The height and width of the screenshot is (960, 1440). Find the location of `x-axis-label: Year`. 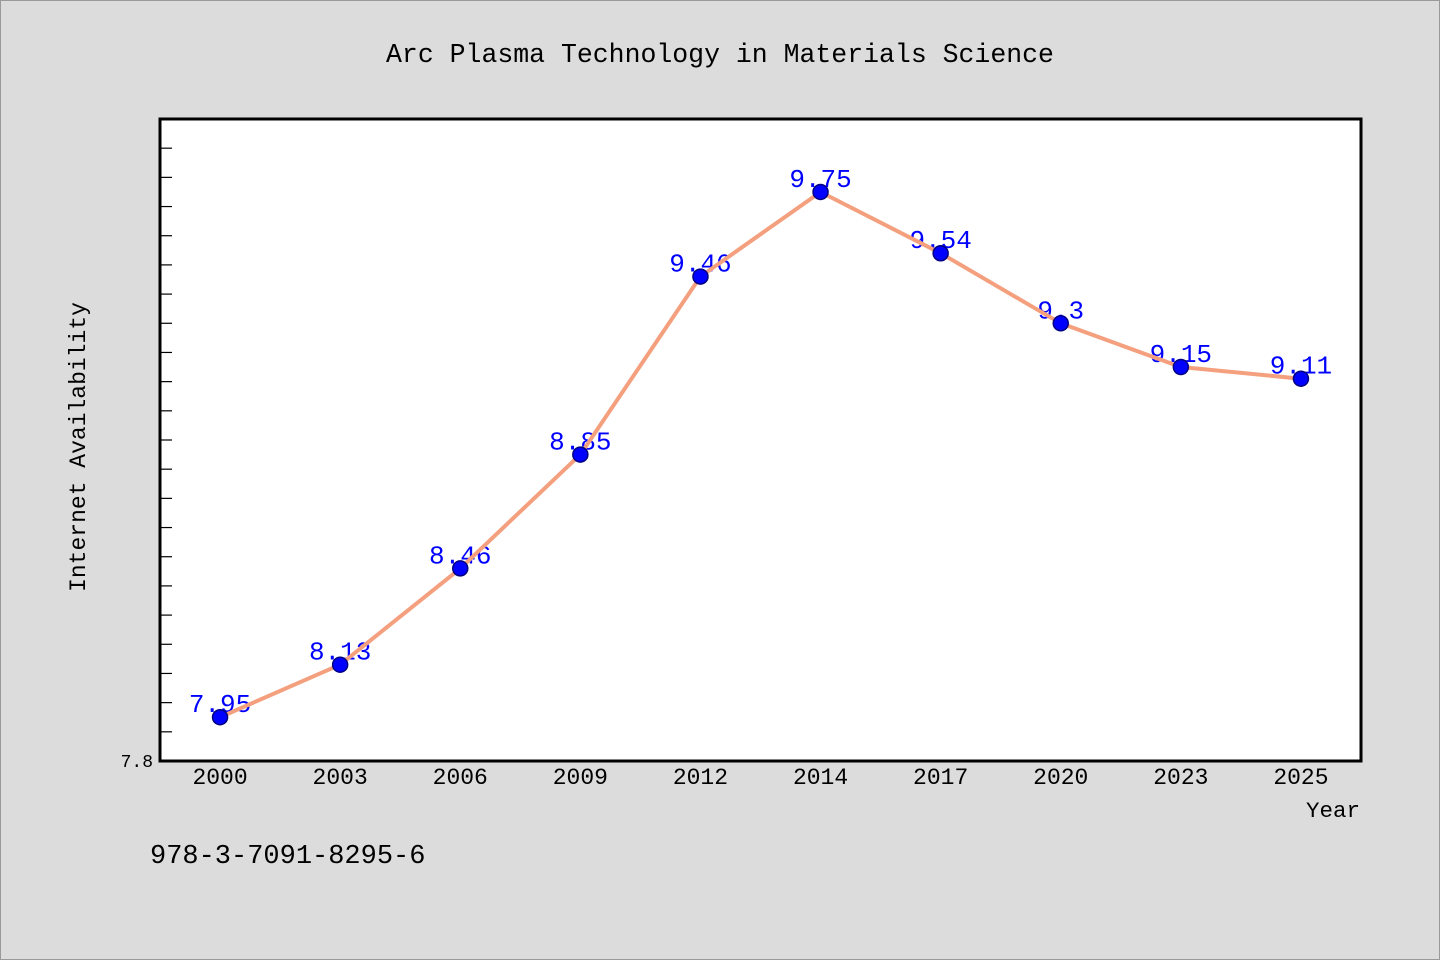

x-axis-label: Year is located at coordinates (1333, 811).